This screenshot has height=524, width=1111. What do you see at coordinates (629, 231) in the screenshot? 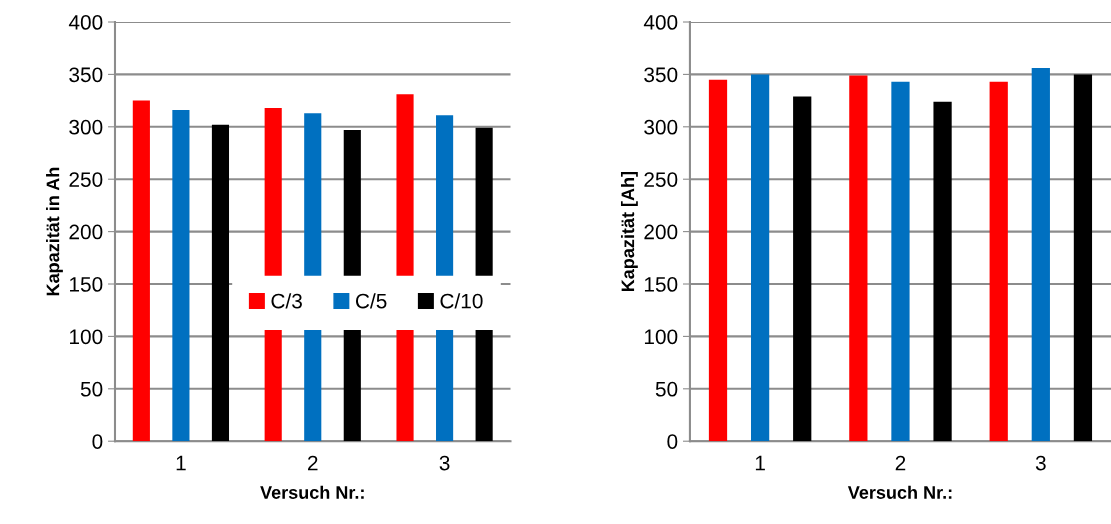
I see `y-axis-title: Kapazität [Ah]` at bounding box center [629, 231].